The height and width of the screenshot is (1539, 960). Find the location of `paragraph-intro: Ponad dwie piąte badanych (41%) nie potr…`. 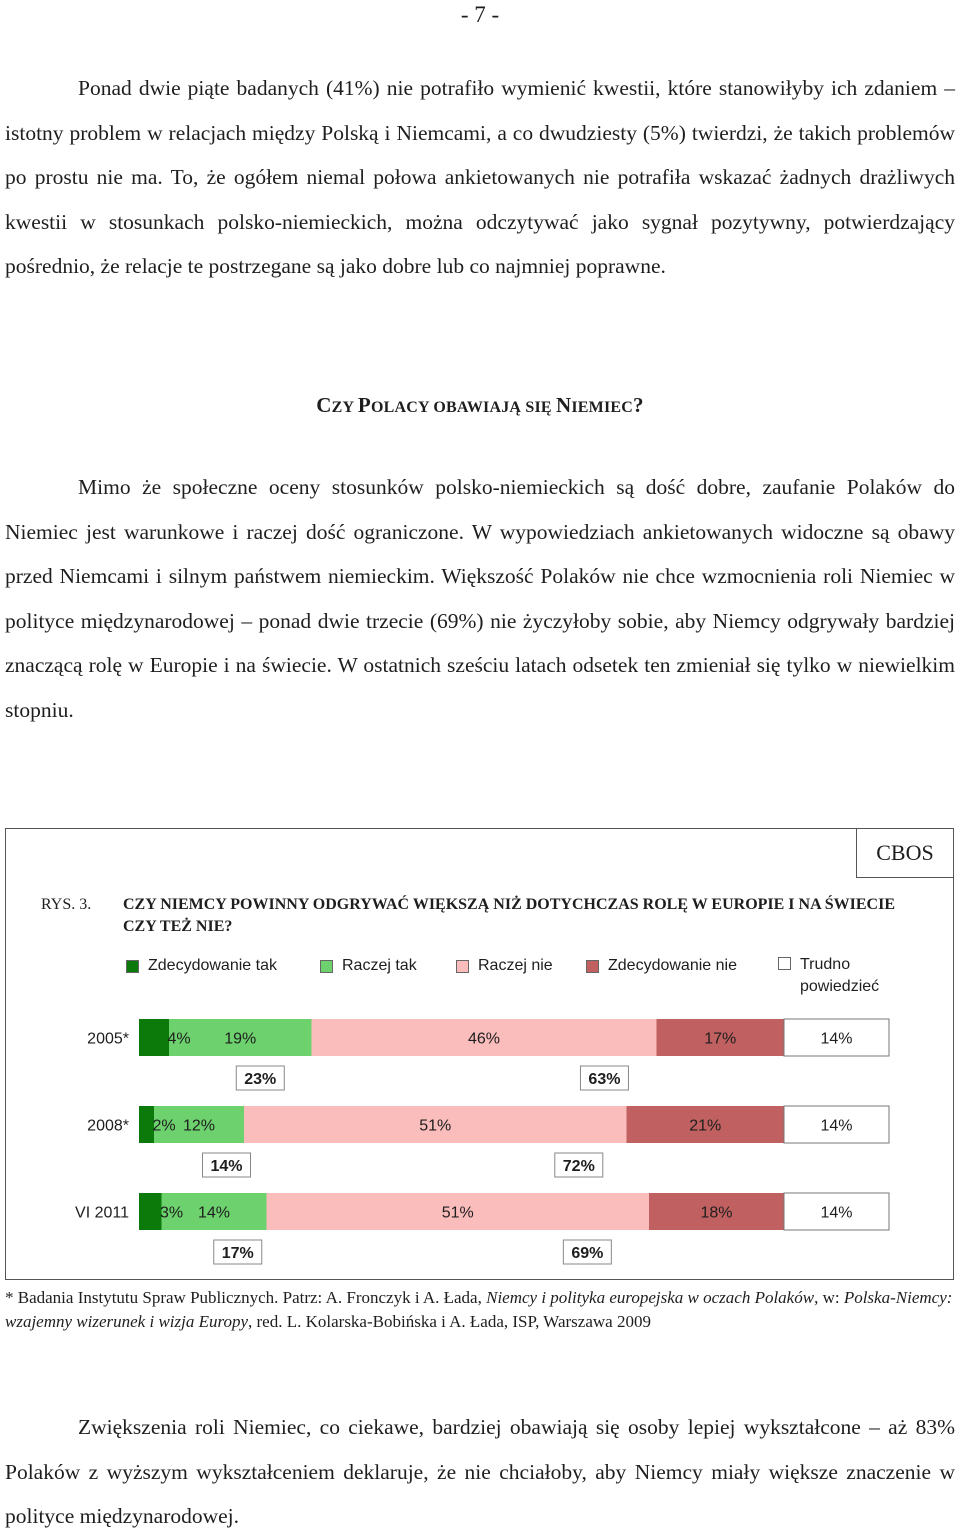

paragraph-intro: Ponad dwie piąte badanych (41%) nie potr… is located at coordinates (480, 177).